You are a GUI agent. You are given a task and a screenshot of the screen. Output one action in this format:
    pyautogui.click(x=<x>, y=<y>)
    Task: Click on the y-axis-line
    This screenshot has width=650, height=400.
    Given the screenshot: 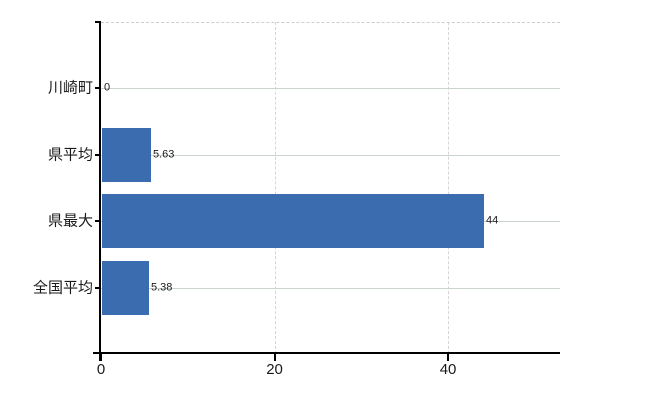 What is the action you would take?
    pyautogui.click(x=100, y=191)
    